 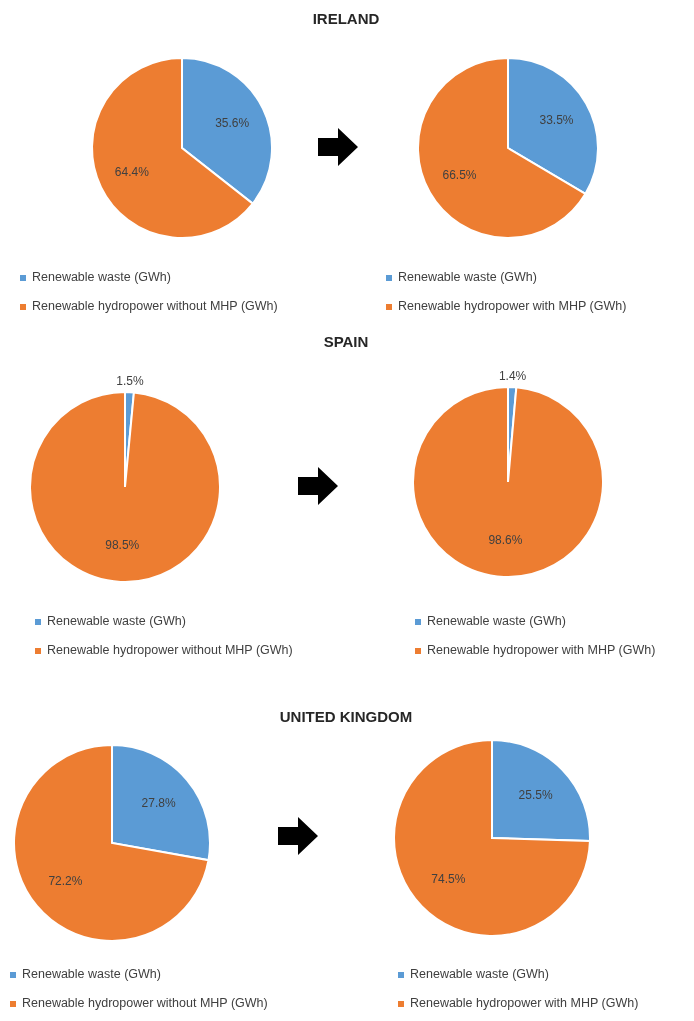 I want to click on data-label: 98.6%, so click(x=505, y=540).